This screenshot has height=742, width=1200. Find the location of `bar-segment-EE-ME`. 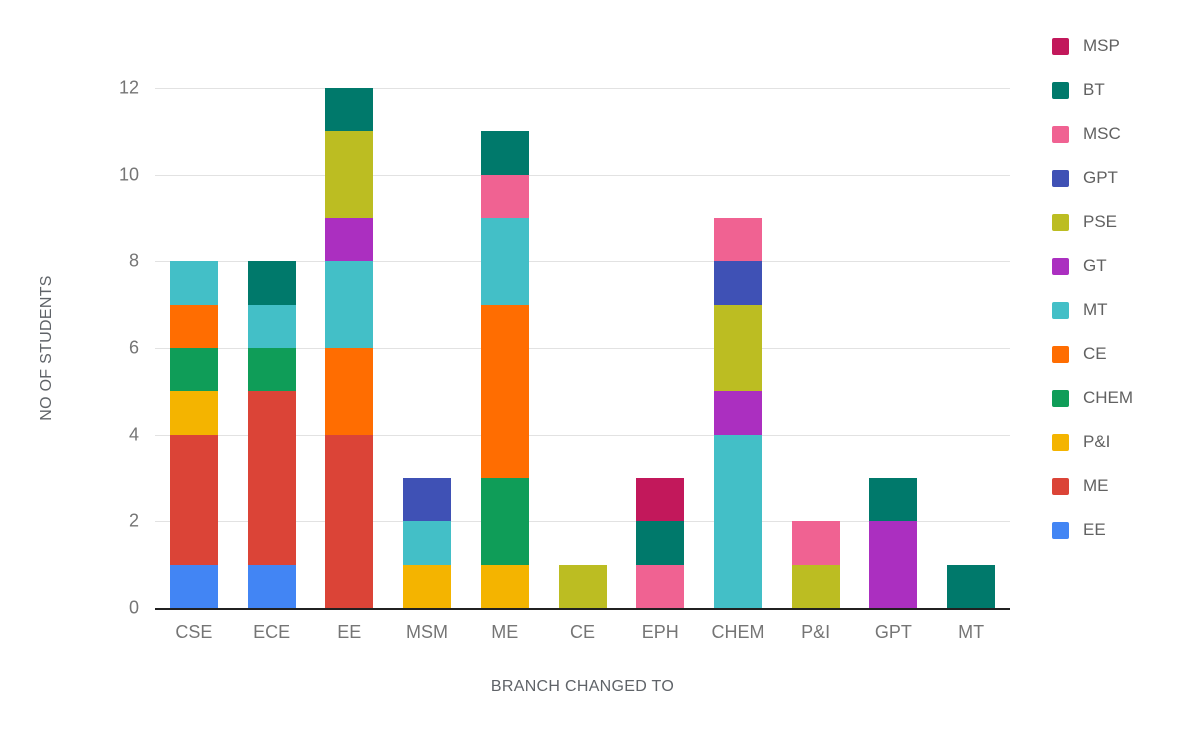

bar-segment-EE-ME is located at coordinates (349, 521).